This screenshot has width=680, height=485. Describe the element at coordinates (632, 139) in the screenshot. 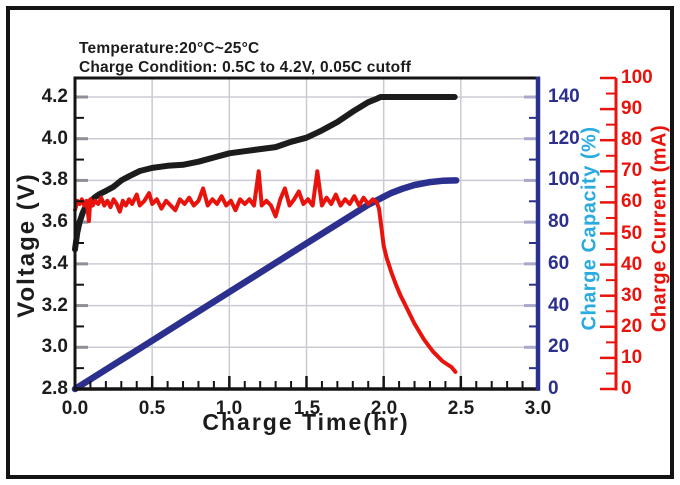

I see `current-tick-label: 80` at that location.